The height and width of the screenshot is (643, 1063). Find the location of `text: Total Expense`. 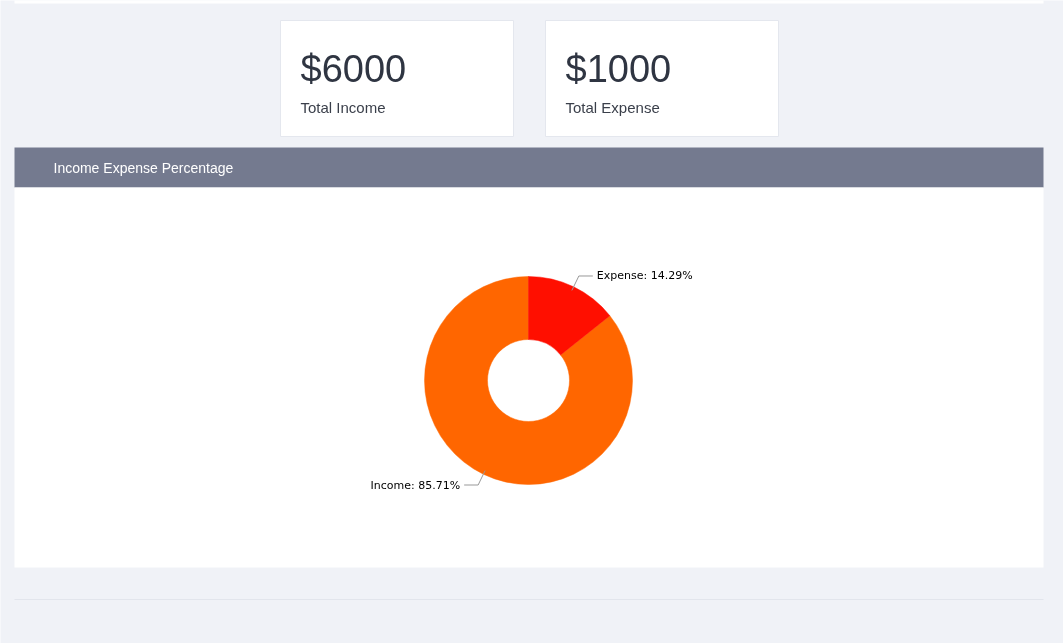

text: Total Expense is located at coordinates (612, 107).